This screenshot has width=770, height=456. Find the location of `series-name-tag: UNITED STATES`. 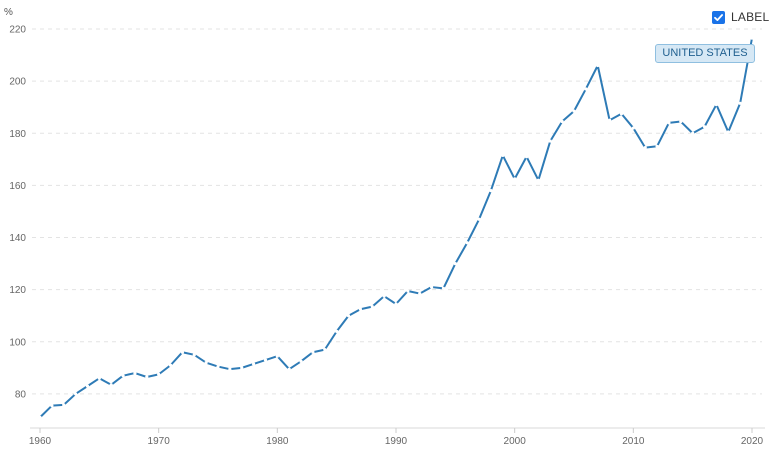

series-name-tag: UNITED STATES is located at coordinates (705, 53).